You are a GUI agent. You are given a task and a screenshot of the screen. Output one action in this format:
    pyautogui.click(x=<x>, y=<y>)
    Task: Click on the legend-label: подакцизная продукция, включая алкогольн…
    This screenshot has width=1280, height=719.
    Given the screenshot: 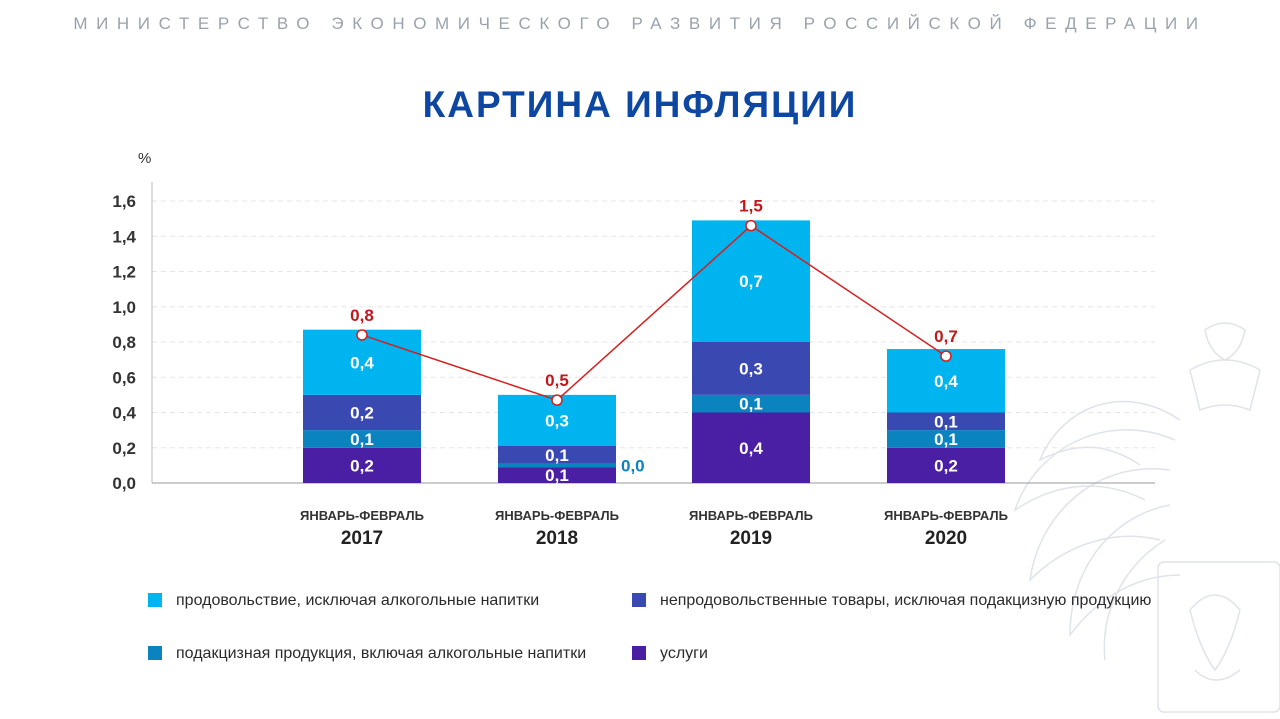 What is the action you would take?
    pyautogui.click(x=381, y=653)
    